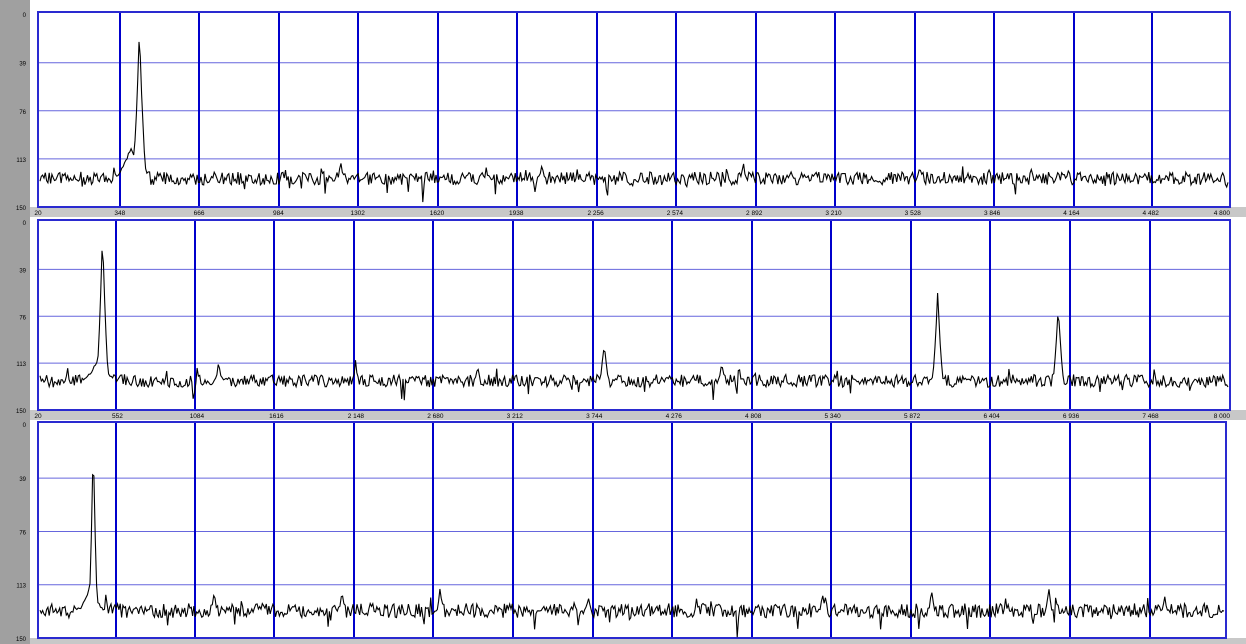 This screenshot has height=644, width=1246. Describe the element at coordinates (437, 213) in the screenshot. I see `x-tick-label: 1620` at that location.